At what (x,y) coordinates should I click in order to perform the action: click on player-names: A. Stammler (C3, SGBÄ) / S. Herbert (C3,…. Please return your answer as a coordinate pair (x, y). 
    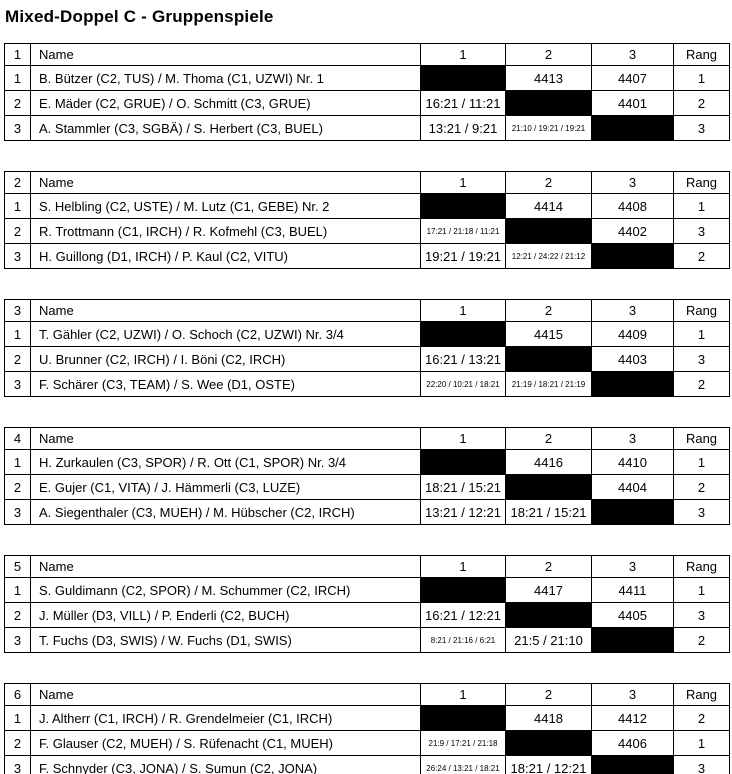
    Looking at the image, I should click on (225, 128).